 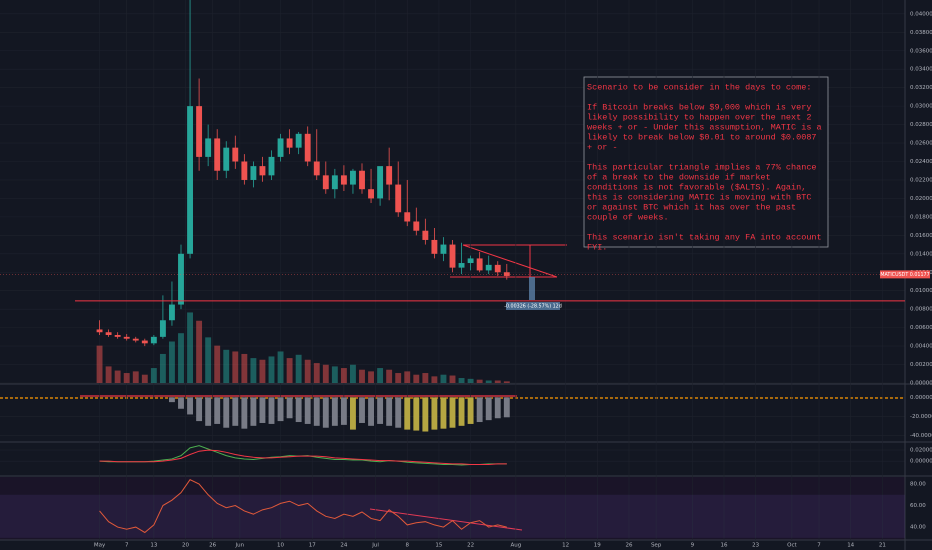 I want to click on x-tick-label: 9, so click(x=693, y=546).